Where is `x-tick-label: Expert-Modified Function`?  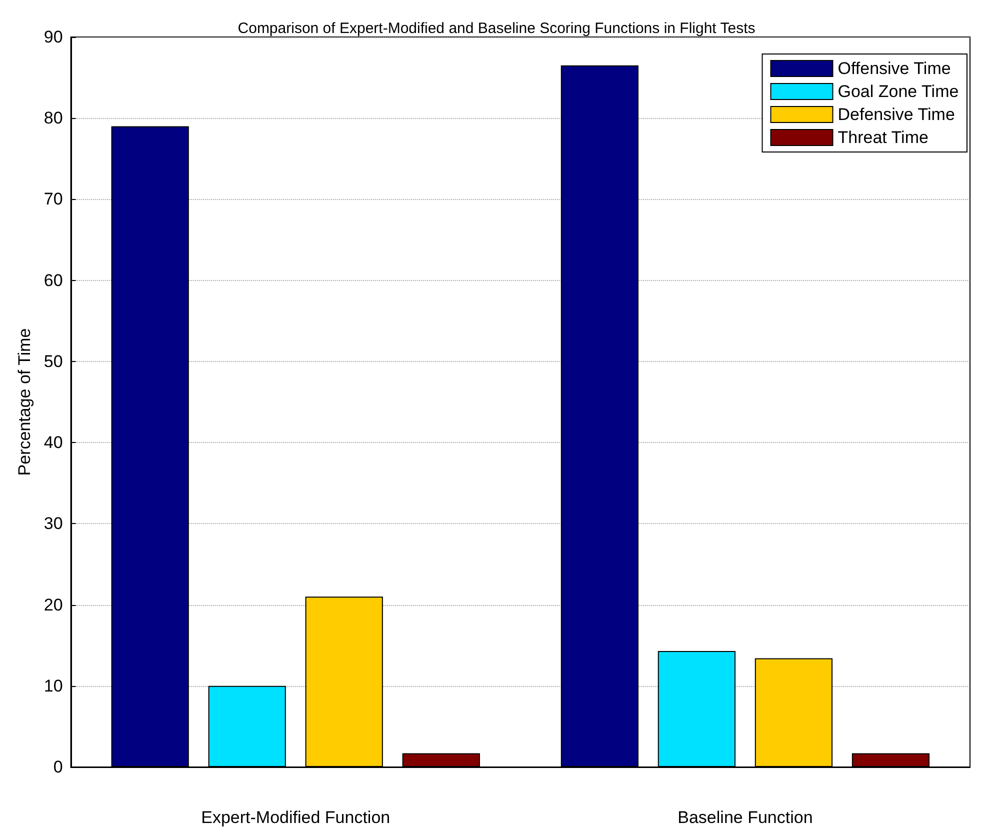
x-tick-label: Expert-Modified Function is located at coordinates (295, 817).